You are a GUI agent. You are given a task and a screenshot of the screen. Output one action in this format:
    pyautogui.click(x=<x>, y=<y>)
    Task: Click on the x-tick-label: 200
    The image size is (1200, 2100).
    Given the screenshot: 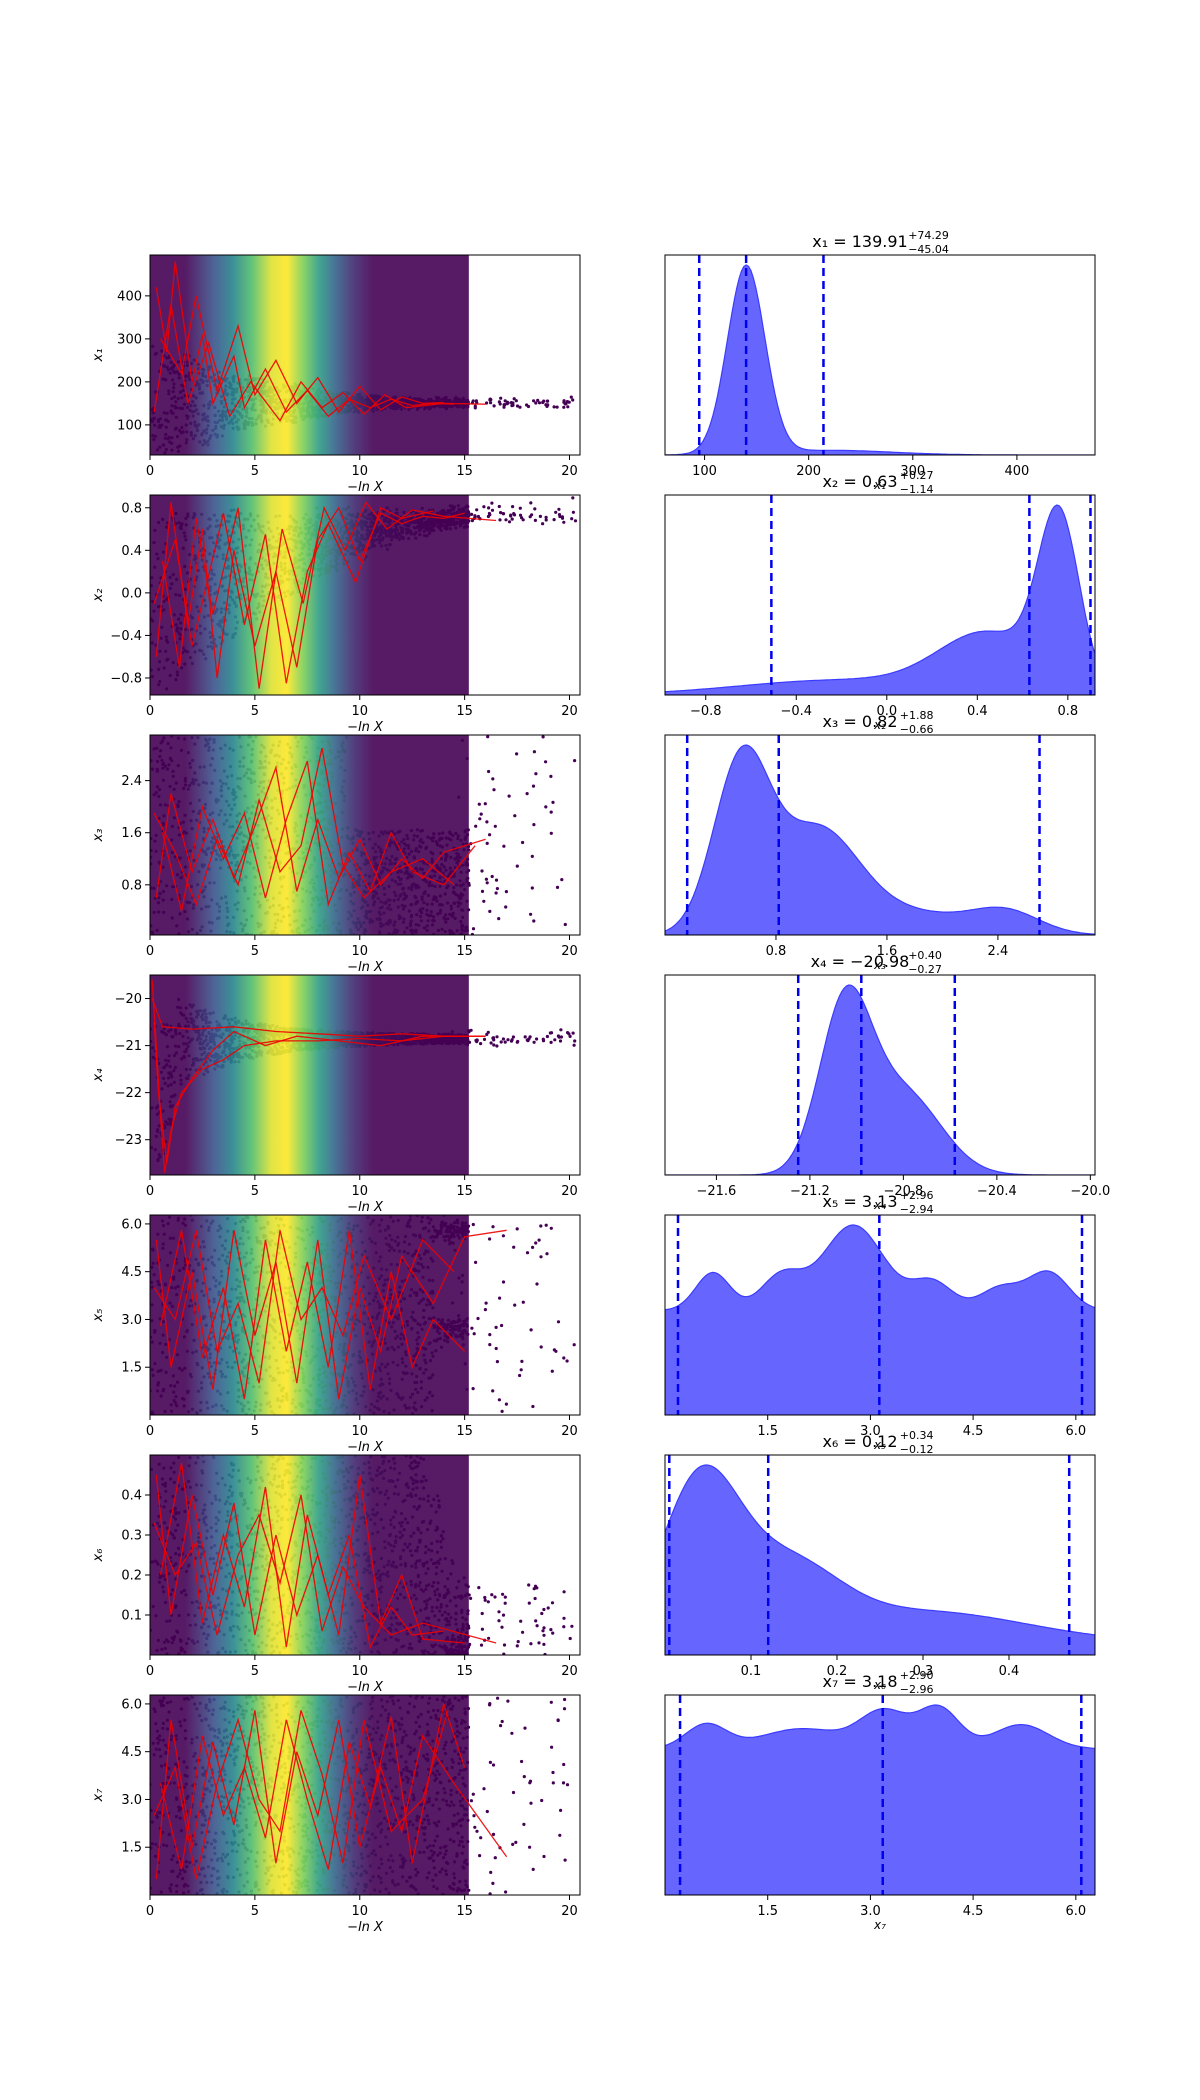 What is the action you would take?
    pyautogui.click(x=808, y=471)
    